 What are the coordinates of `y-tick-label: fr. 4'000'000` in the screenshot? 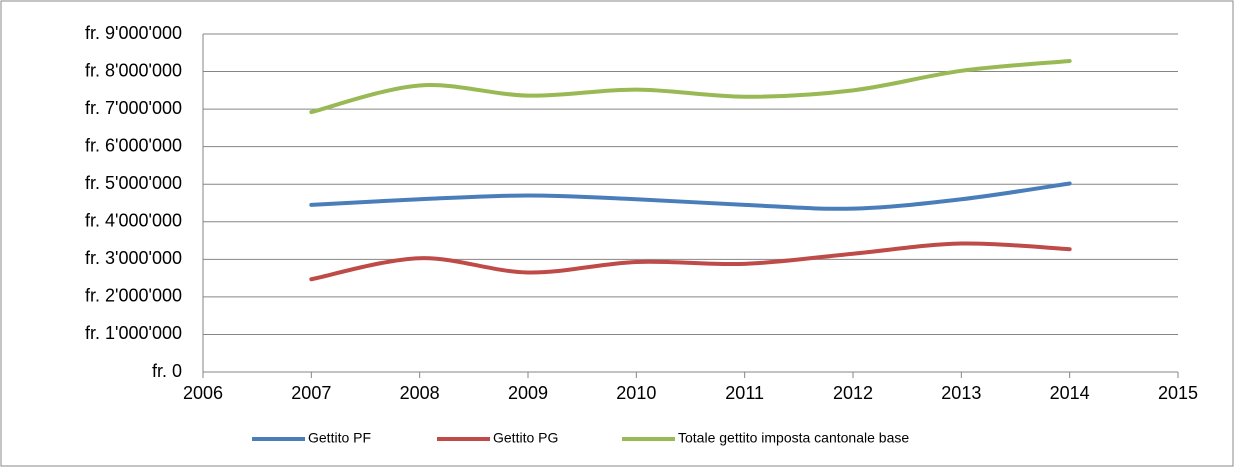 It's located at (133, 221).